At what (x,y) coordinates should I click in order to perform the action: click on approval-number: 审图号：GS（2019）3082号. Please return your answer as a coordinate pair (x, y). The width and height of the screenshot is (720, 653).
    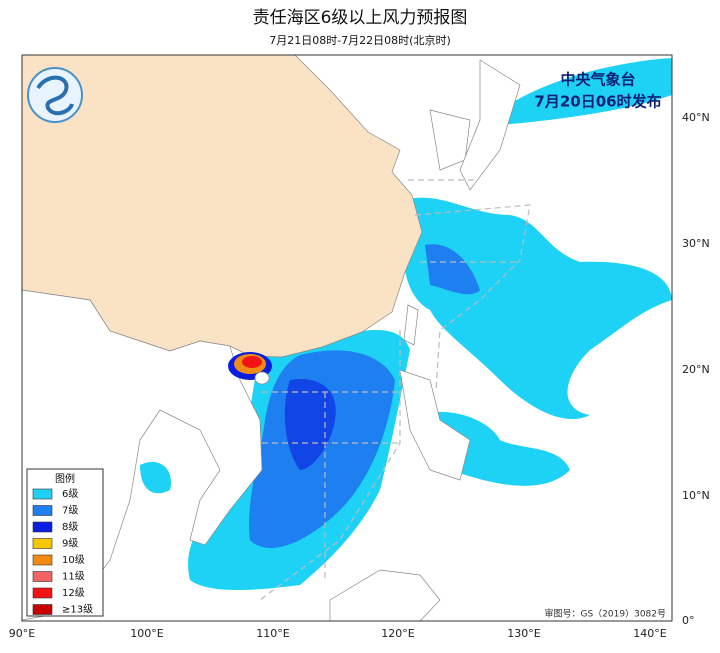
    Looking at the image, I should click on (606, 614).